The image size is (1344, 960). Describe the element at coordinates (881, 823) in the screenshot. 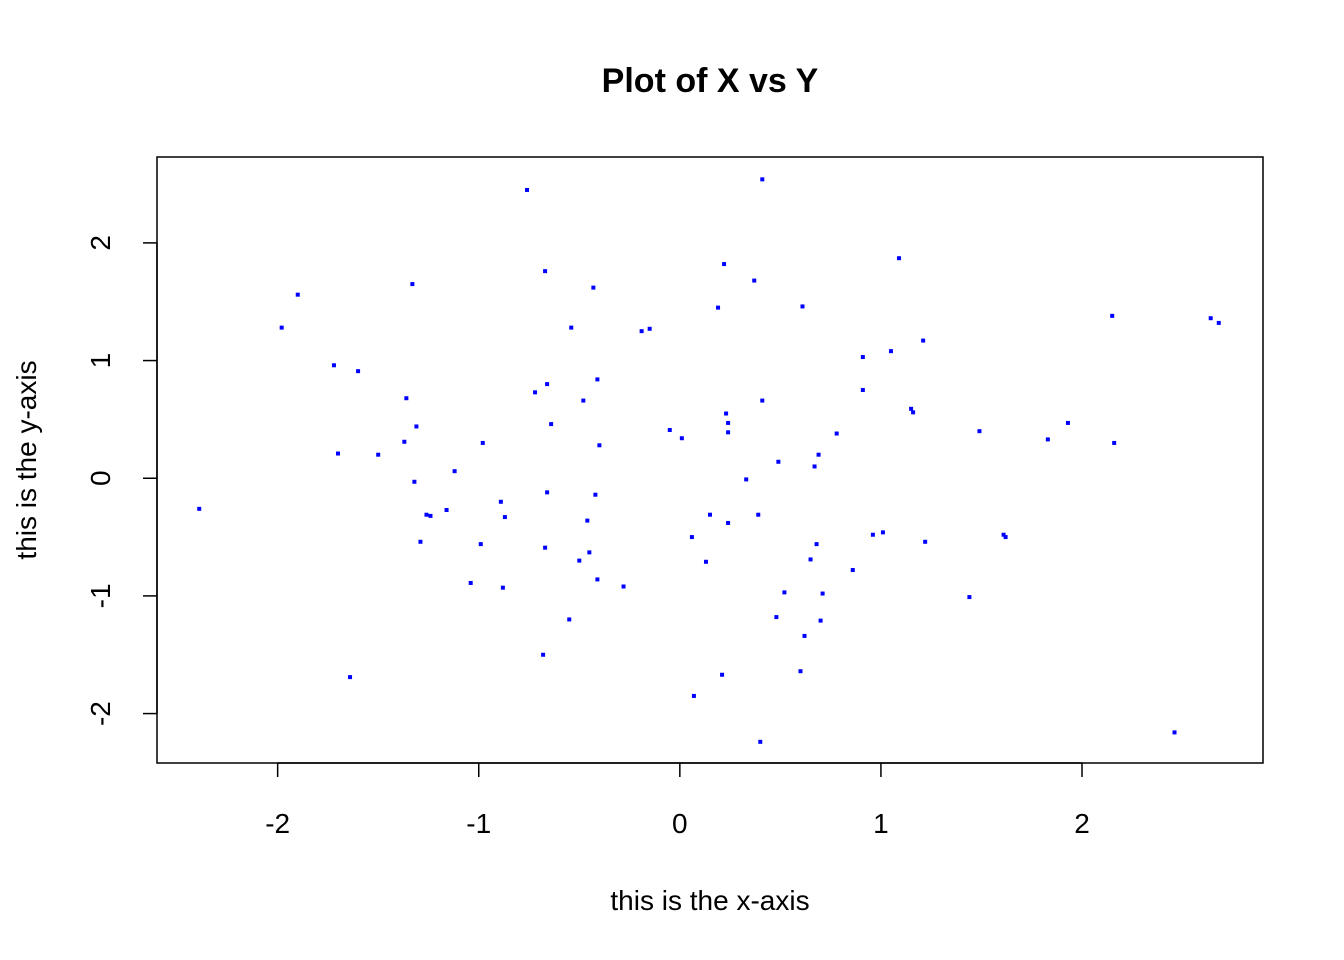

I see `x-tick-label: 1` at that location.